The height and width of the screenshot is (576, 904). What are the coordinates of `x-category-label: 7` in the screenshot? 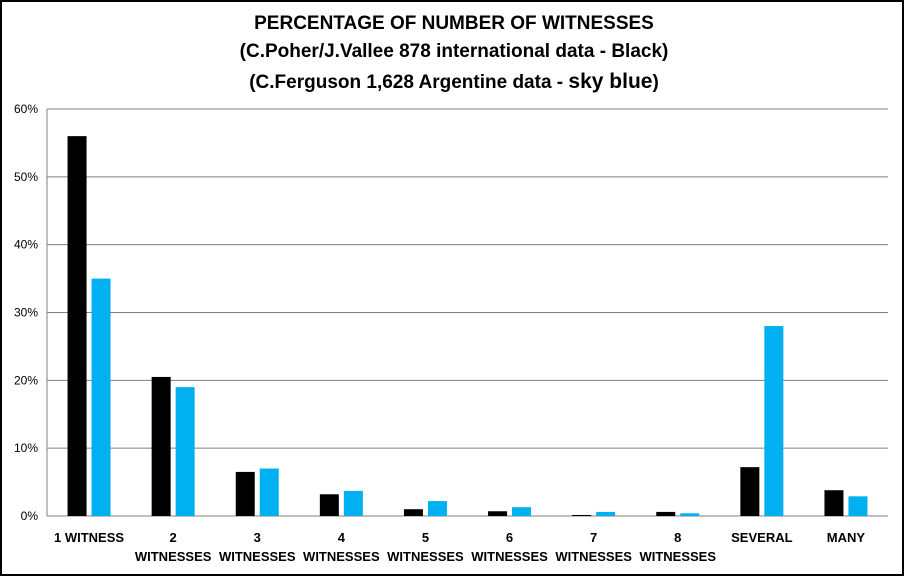 It's located at (593, 537).